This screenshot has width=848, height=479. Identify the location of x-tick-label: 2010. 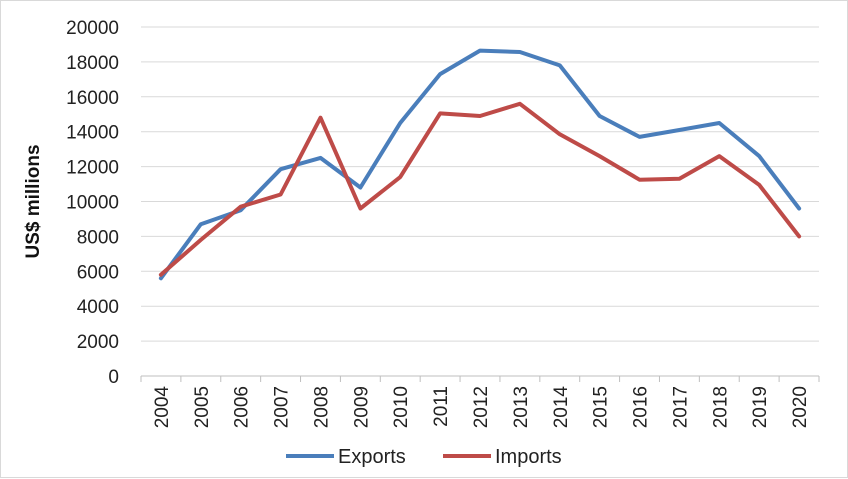
(401, 407).